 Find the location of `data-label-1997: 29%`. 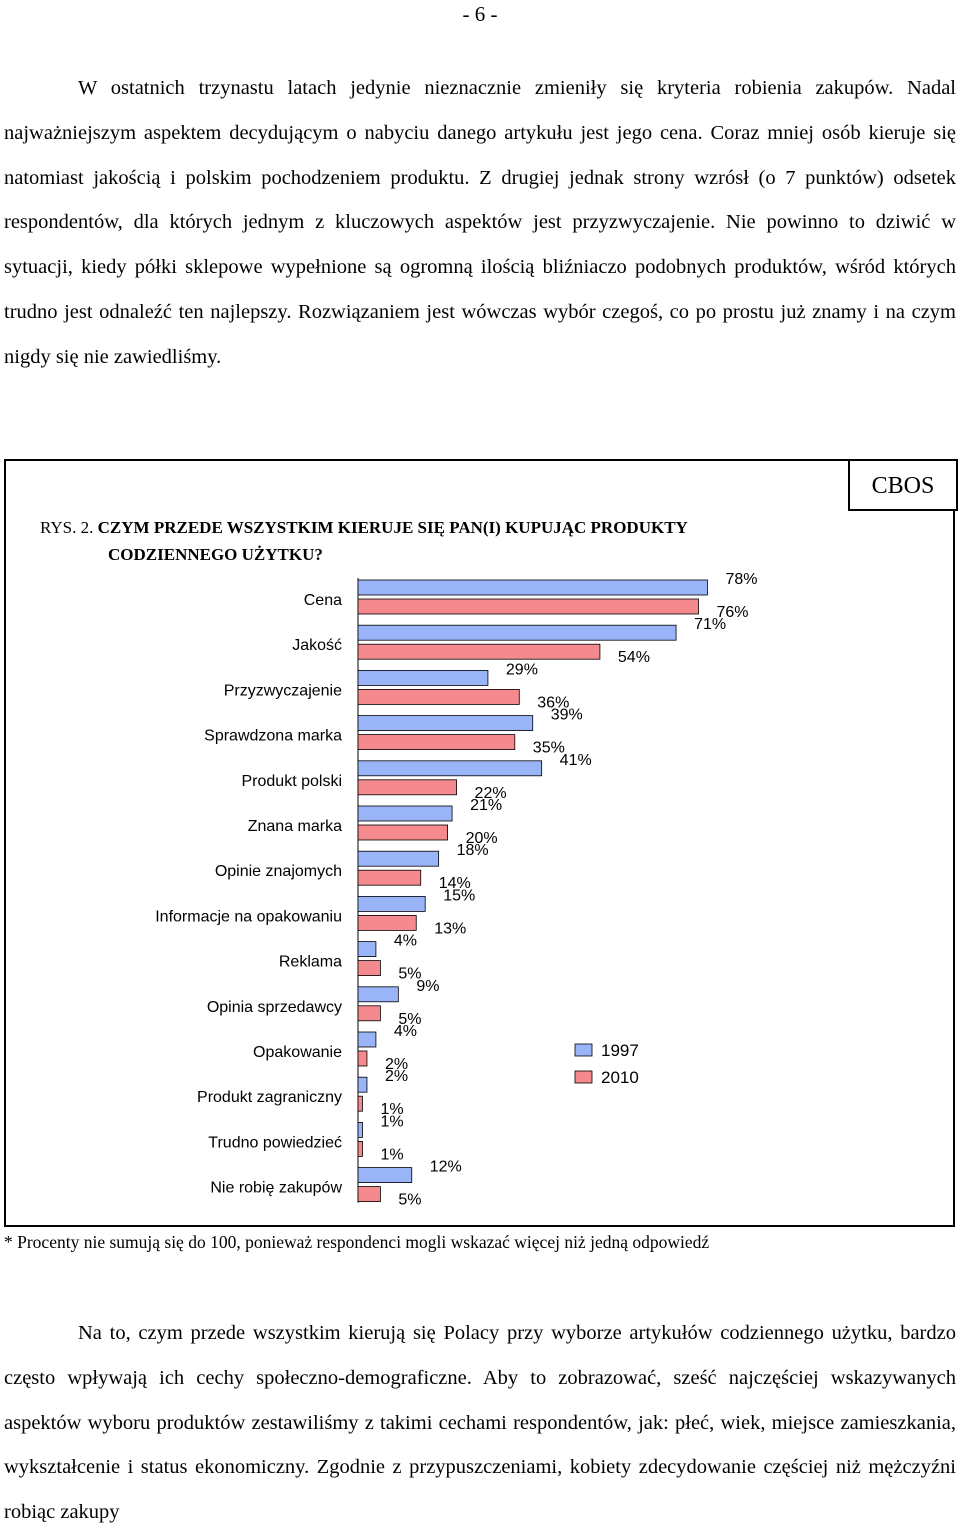

data-label-1997: 29% is located at coordinates (522, 669).